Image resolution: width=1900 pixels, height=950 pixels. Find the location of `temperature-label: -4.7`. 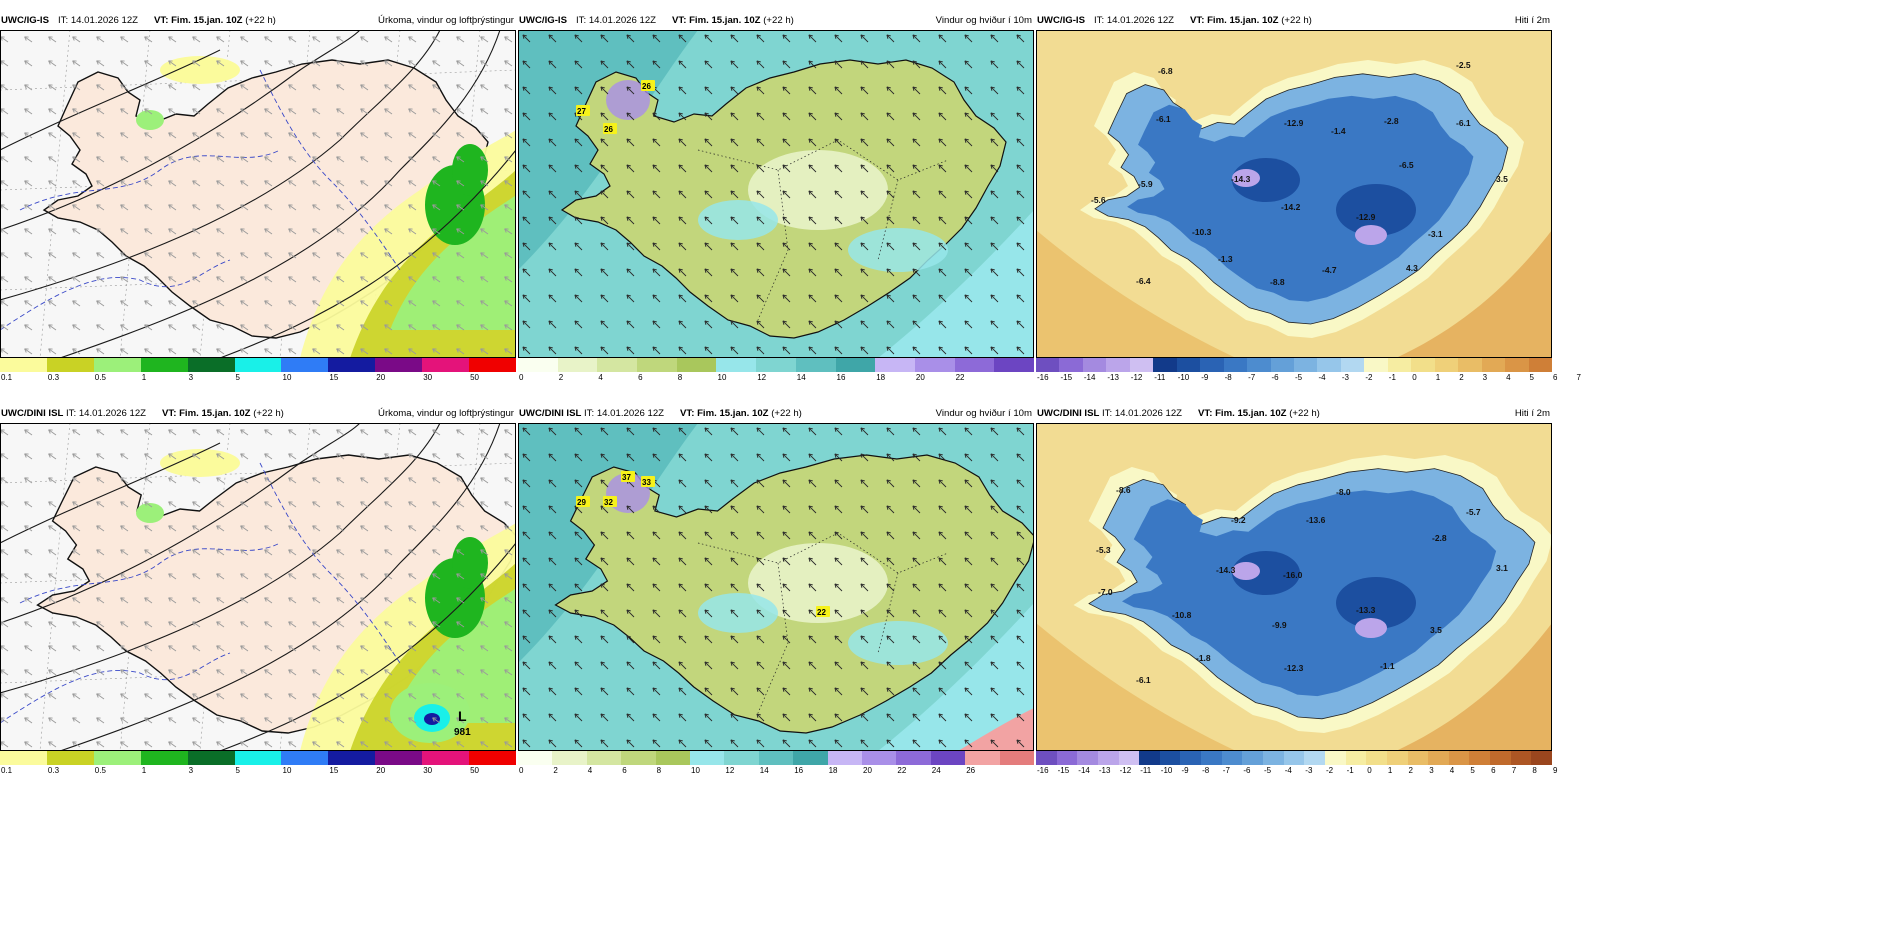

temperature-label: -4.7 is located at coordinates (1329, 270).